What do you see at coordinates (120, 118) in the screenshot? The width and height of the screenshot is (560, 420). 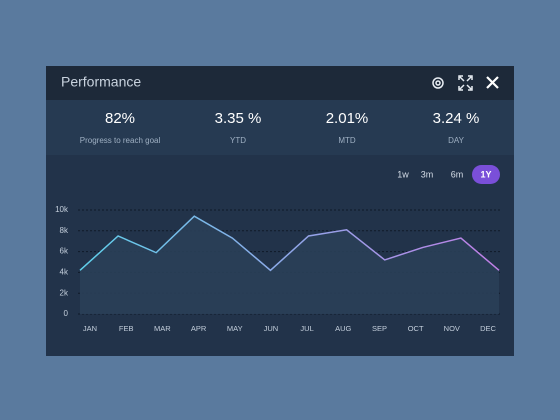 I see `stat-value: 82%` at bounding box center [120, 118].